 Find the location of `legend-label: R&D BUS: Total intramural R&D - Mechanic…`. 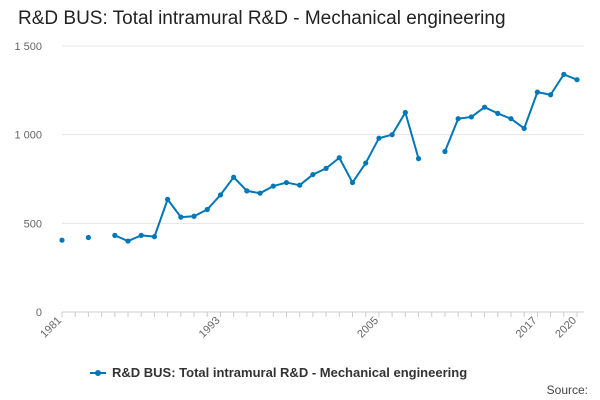

legend-label: R&D BUS: Total intramural R&D - Mechanic… is located at coordinates (290, 372).